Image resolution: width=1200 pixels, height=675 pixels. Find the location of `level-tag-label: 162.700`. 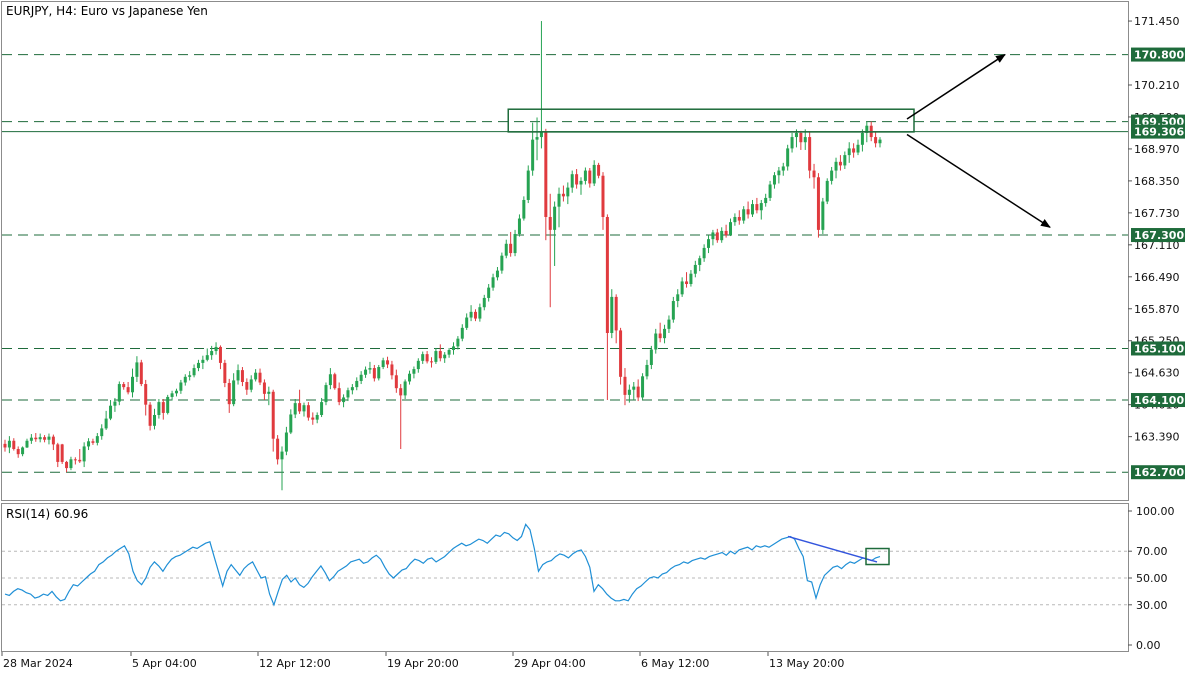

level-tag-label: 162.700 is located at coordinates (1159, 472).